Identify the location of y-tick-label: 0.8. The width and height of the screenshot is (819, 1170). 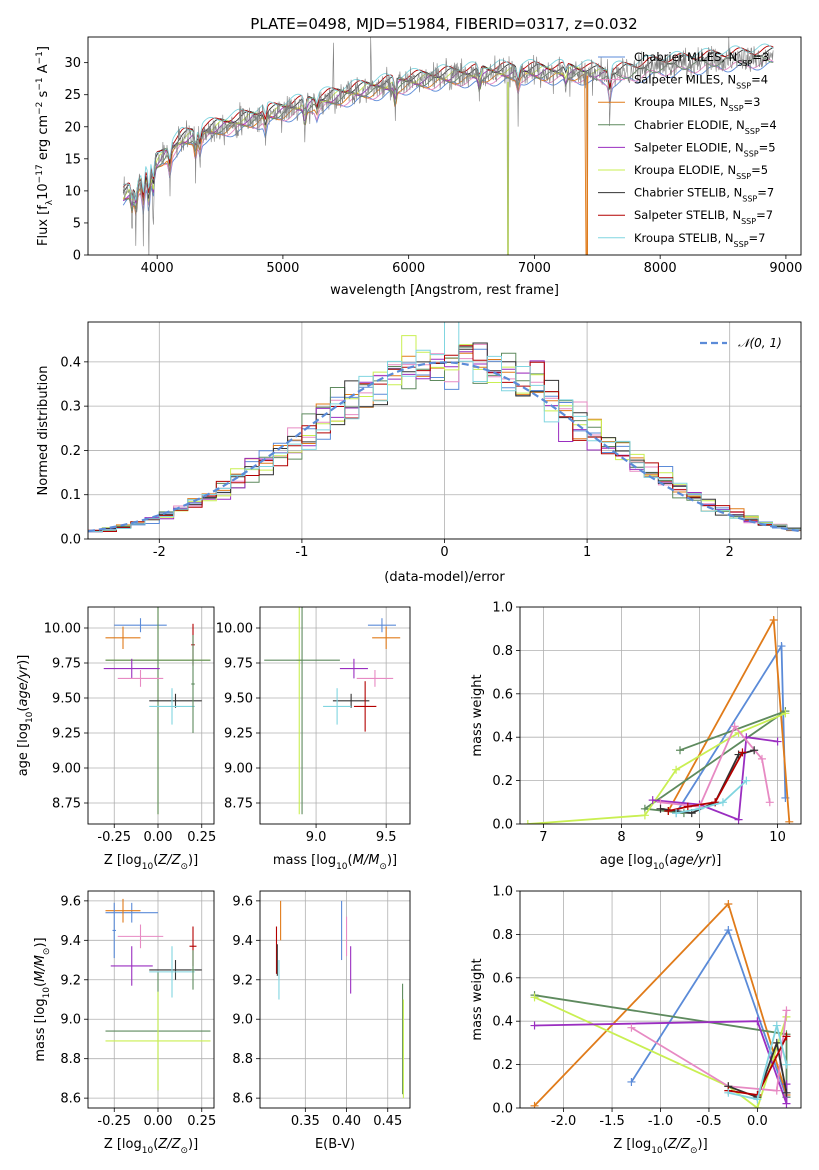
(502, 935).